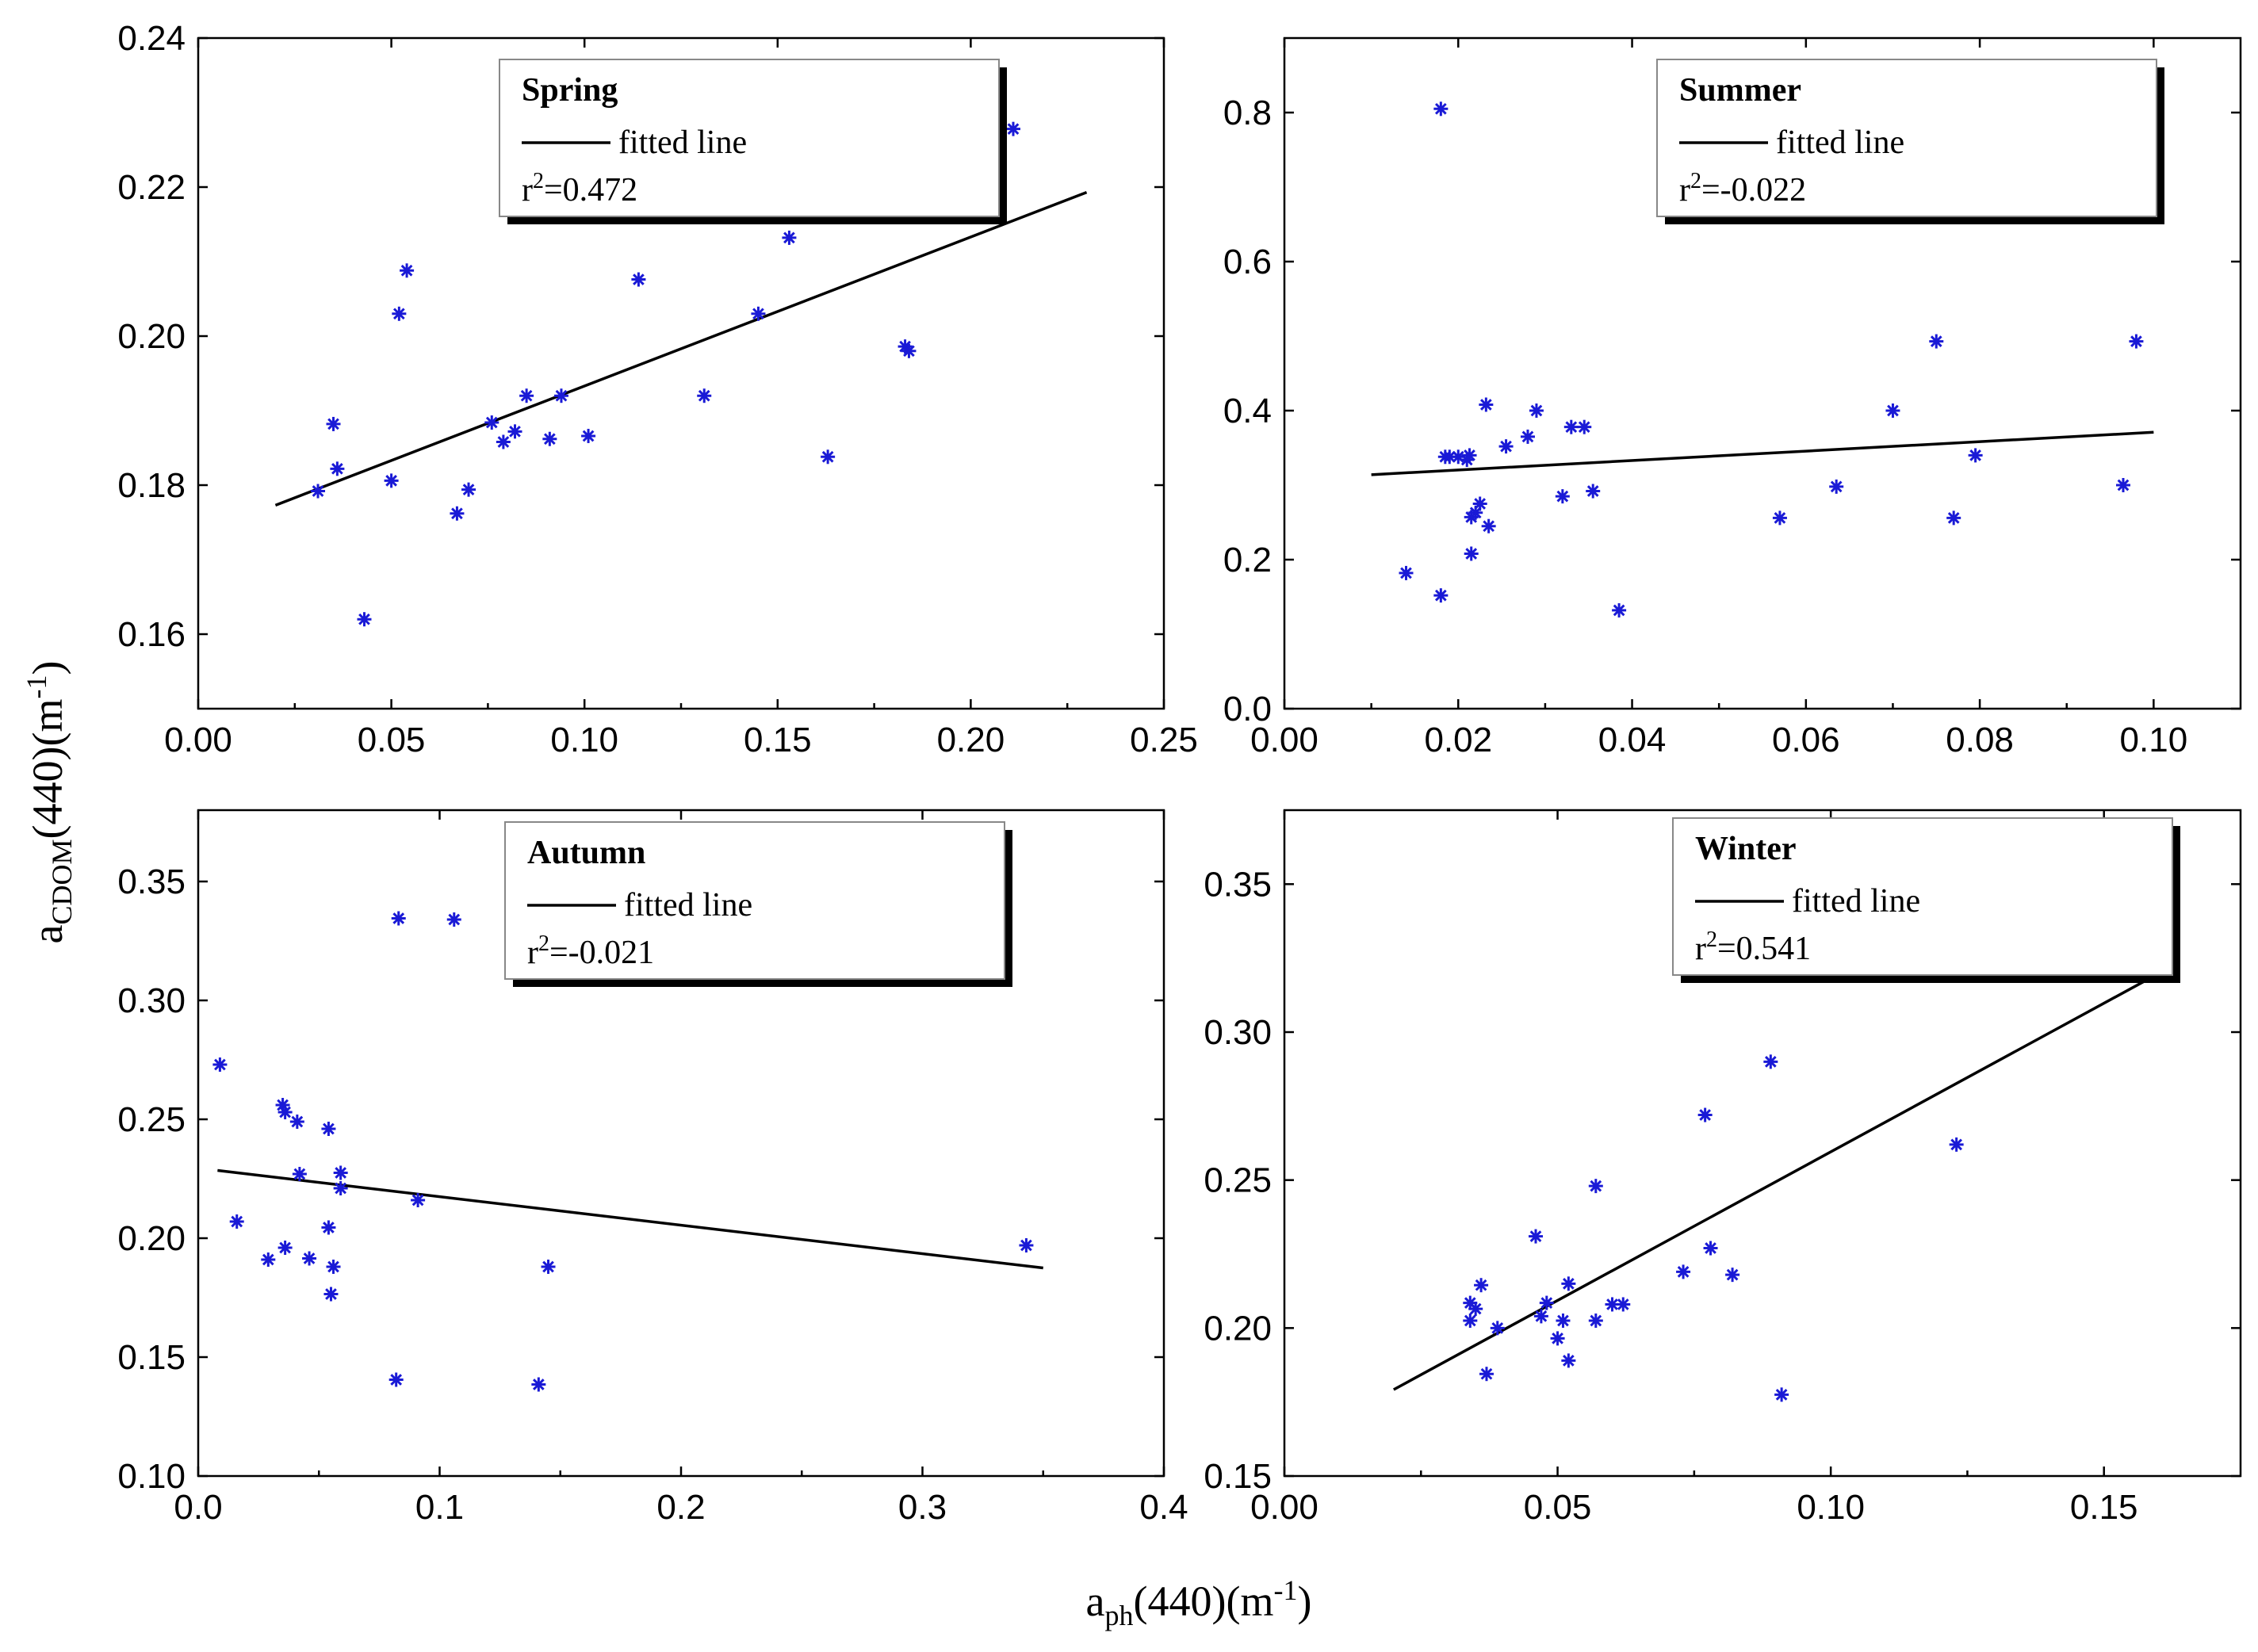 The width and height of the screenshot is (2258, 1652). Describe the element at coordinates (586, 853) in the screenshot. I see `autumn-legend-title: Autumn` at that location.